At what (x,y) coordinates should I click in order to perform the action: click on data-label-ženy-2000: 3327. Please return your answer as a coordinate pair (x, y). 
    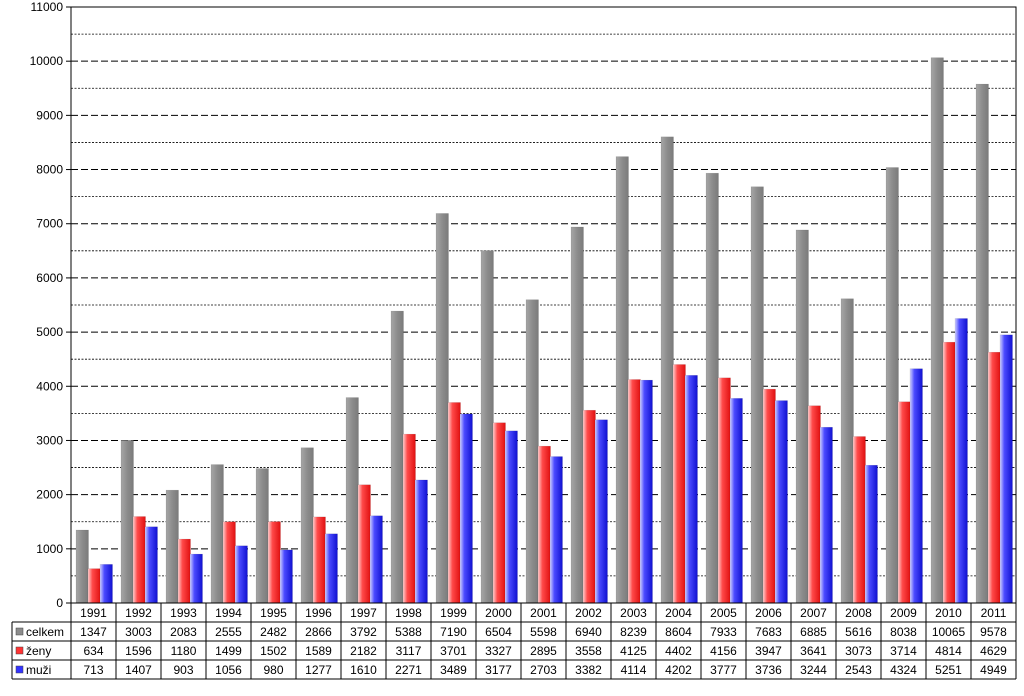
    Looking at the image, I should click on (498, 651).